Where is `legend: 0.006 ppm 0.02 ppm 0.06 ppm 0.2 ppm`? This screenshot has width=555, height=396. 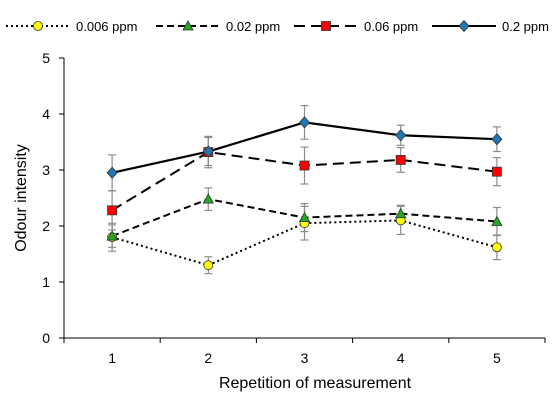 legend: 0.006 ppm 0.02 ppm 0.06 ppm 0.2 ppm is located at coordinates (277, 26).